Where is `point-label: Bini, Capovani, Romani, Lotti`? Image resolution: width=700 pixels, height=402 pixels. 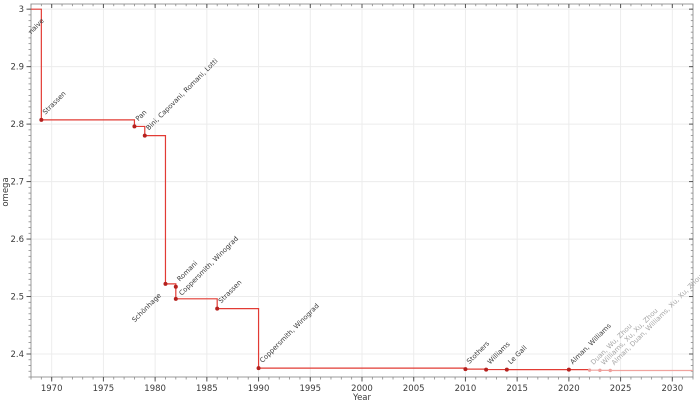
point-label: Bini, Capovani, Romani, Lotti is located at coordinates (182, 94).